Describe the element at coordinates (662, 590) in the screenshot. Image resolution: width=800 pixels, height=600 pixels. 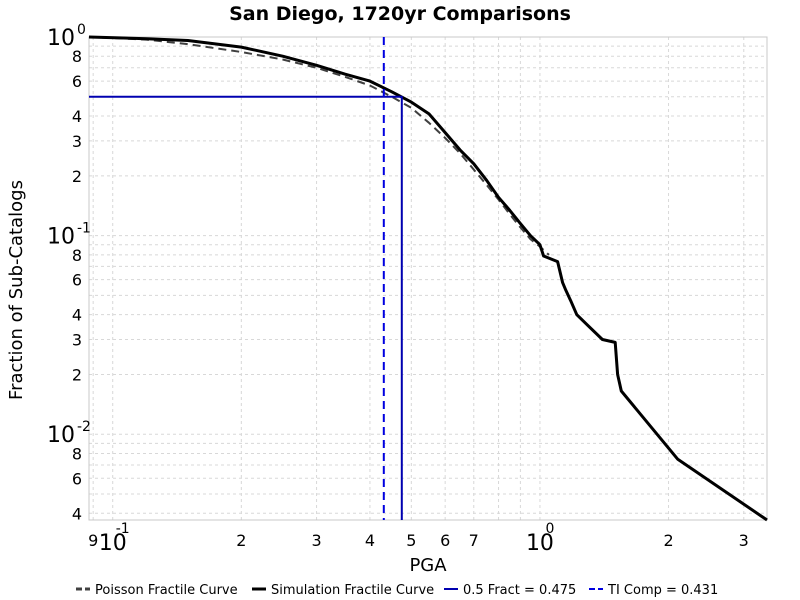
I see `legend-label: TI Comp = 0.431` at that location.